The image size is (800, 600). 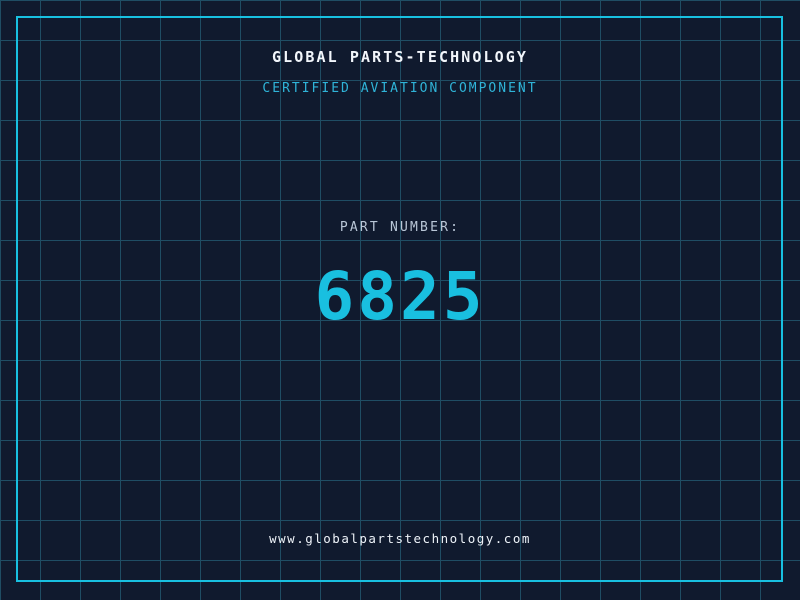 What do you see at coordinates (400, 538) in the screenshot?
I see `website-url: www.globalpartstechnology.com` at bounding box center [400, 538].